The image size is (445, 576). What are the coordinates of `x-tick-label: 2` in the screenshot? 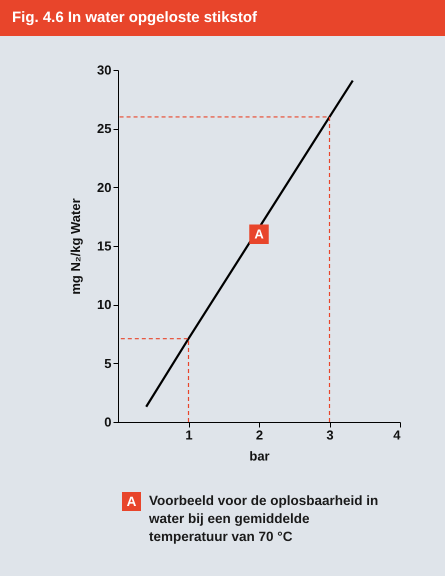 It's located at (260, 435).